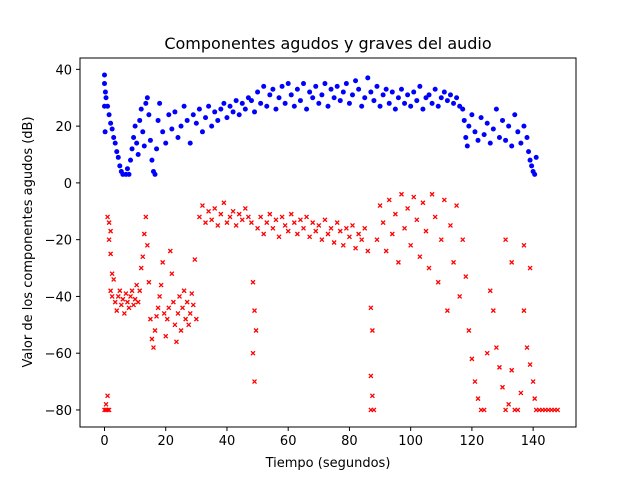  Describe the element at coordinates (62, 241) in the screenshot. I see `y-axis-ticks: 40 20 0 −20 −40 −60 −80` at that location.